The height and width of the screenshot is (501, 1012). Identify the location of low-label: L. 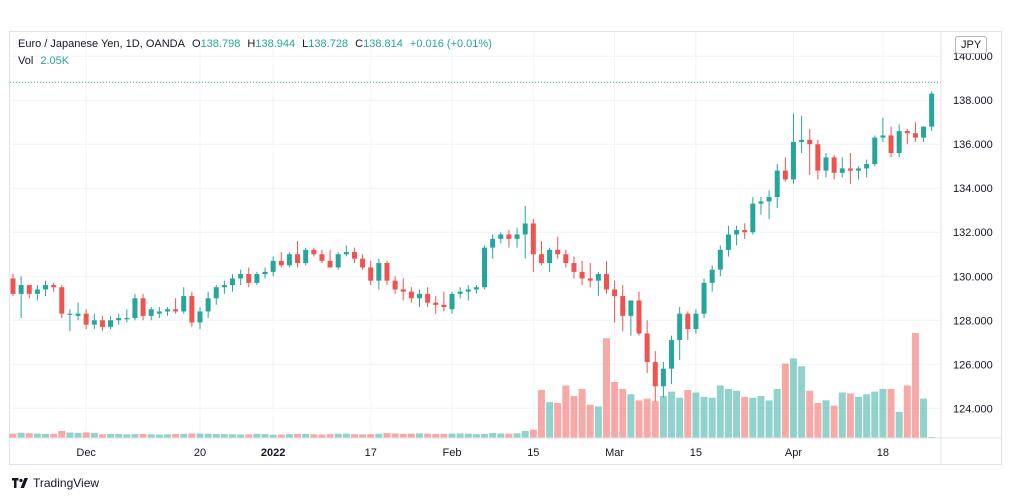
(305, 44).